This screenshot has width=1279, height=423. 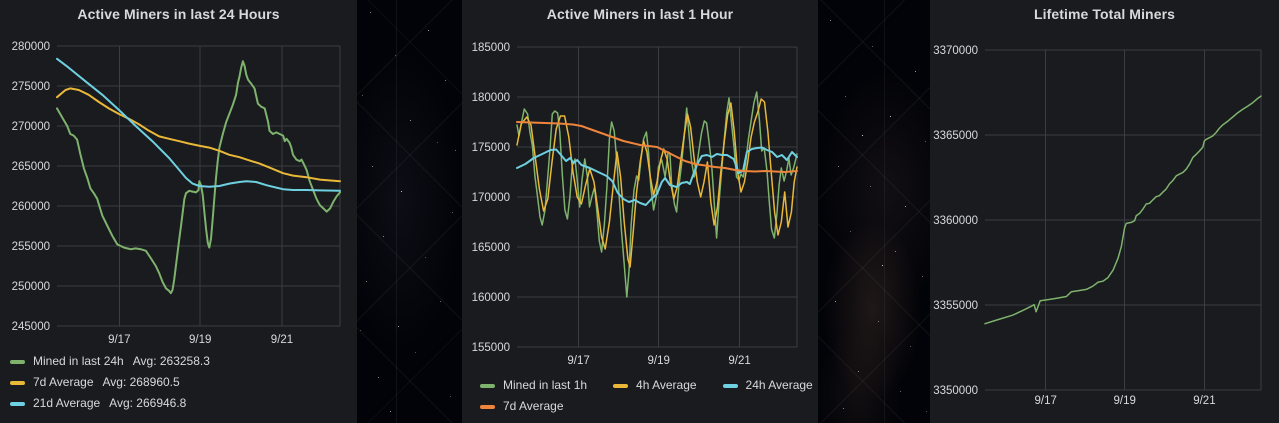 I want to click on legend-item-7d-average: 7d Average, so click(x=522, y=406).